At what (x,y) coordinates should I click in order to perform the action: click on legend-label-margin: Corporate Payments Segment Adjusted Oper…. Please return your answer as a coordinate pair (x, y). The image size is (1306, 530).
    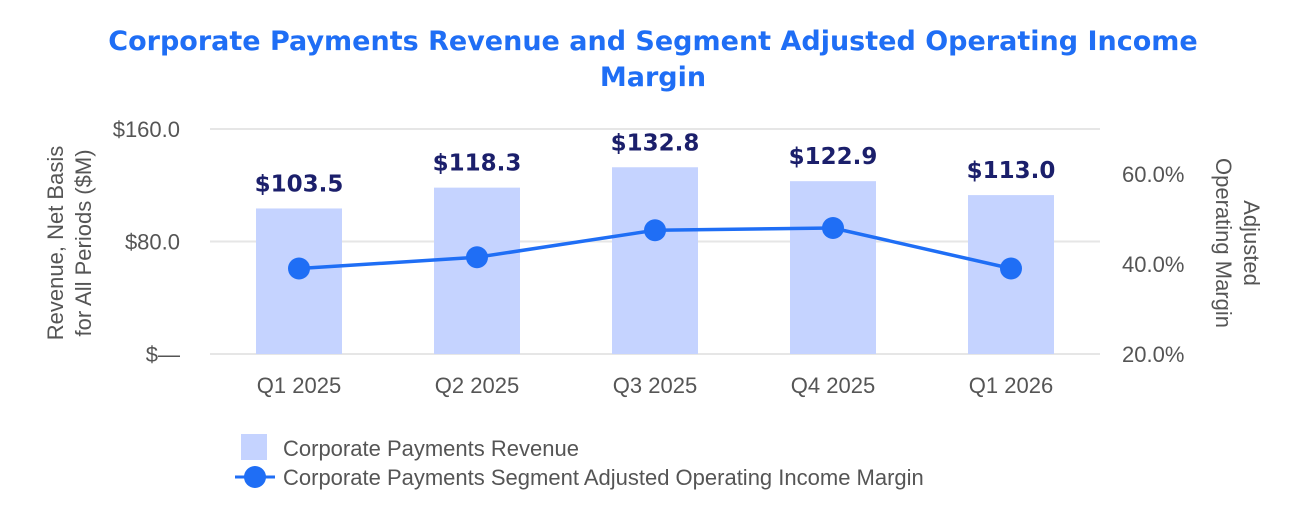
    Looking at the image, I should click on (603, 477).